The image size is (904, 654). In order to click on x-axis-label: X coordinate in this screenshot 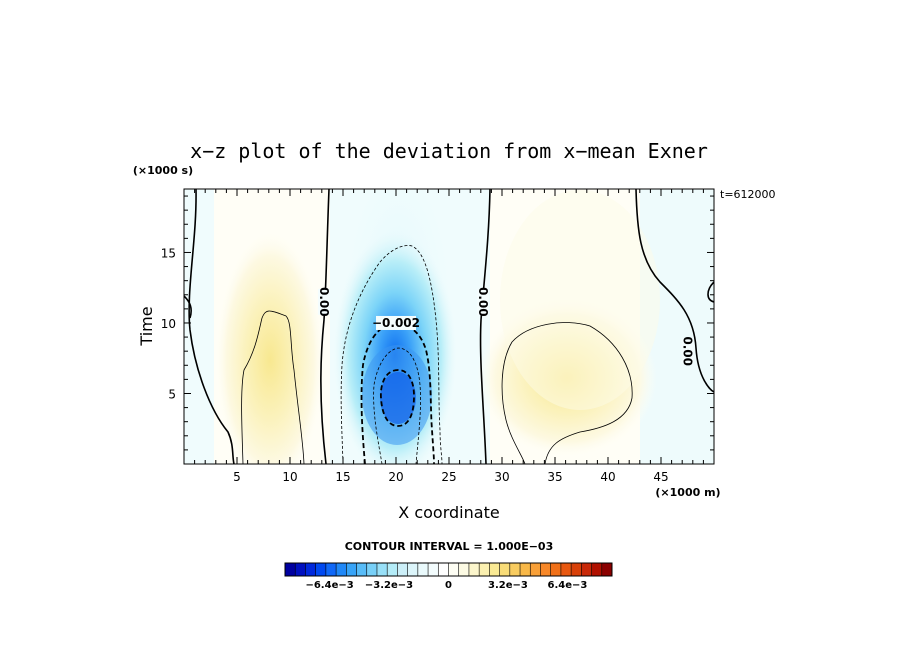, I will do `click(448, 512)`.